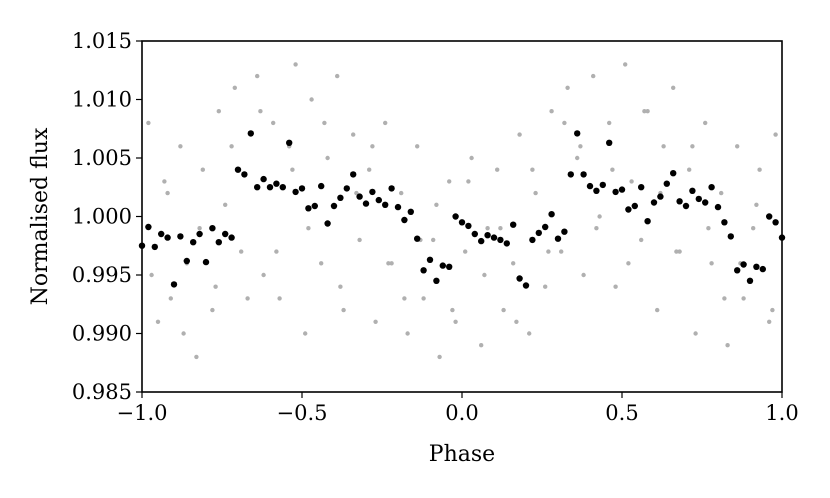  What do you see at coordinates (781, 413) in the screenshot?
I see `x-tick-label: 1.0` at bounding box center [781, 413].